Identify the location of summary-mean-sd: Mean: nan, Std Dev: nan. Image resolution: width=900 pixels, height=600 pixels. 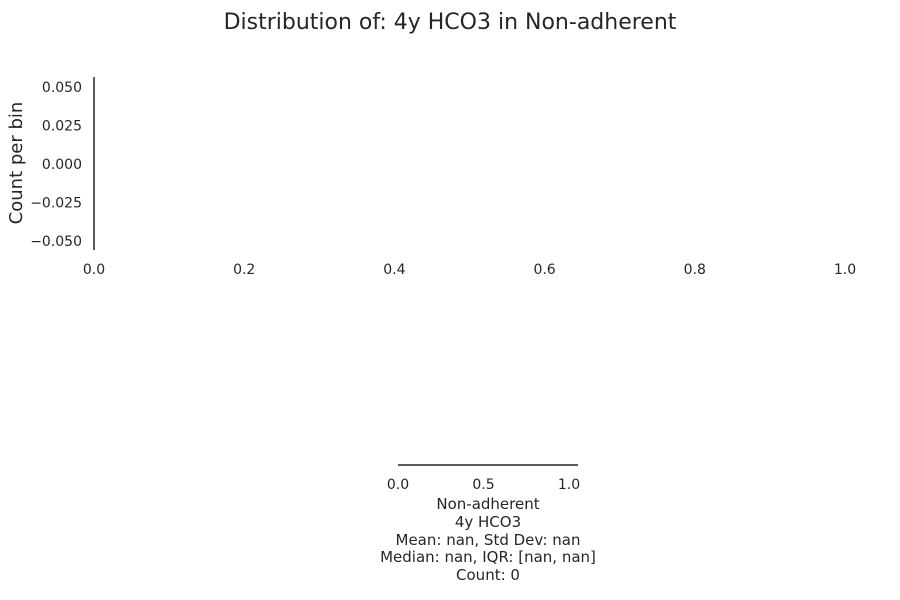
(488, 540).